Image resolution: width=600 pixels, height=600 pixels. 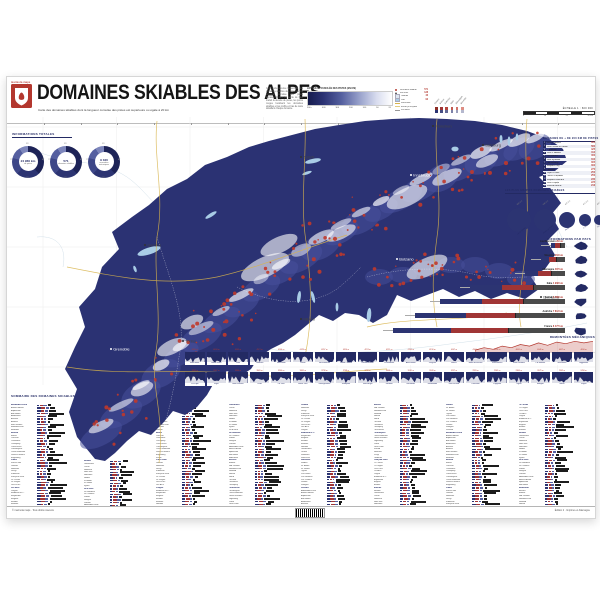 I want to click on bubble-km-label: 600 km, so click(x=520, y=202).